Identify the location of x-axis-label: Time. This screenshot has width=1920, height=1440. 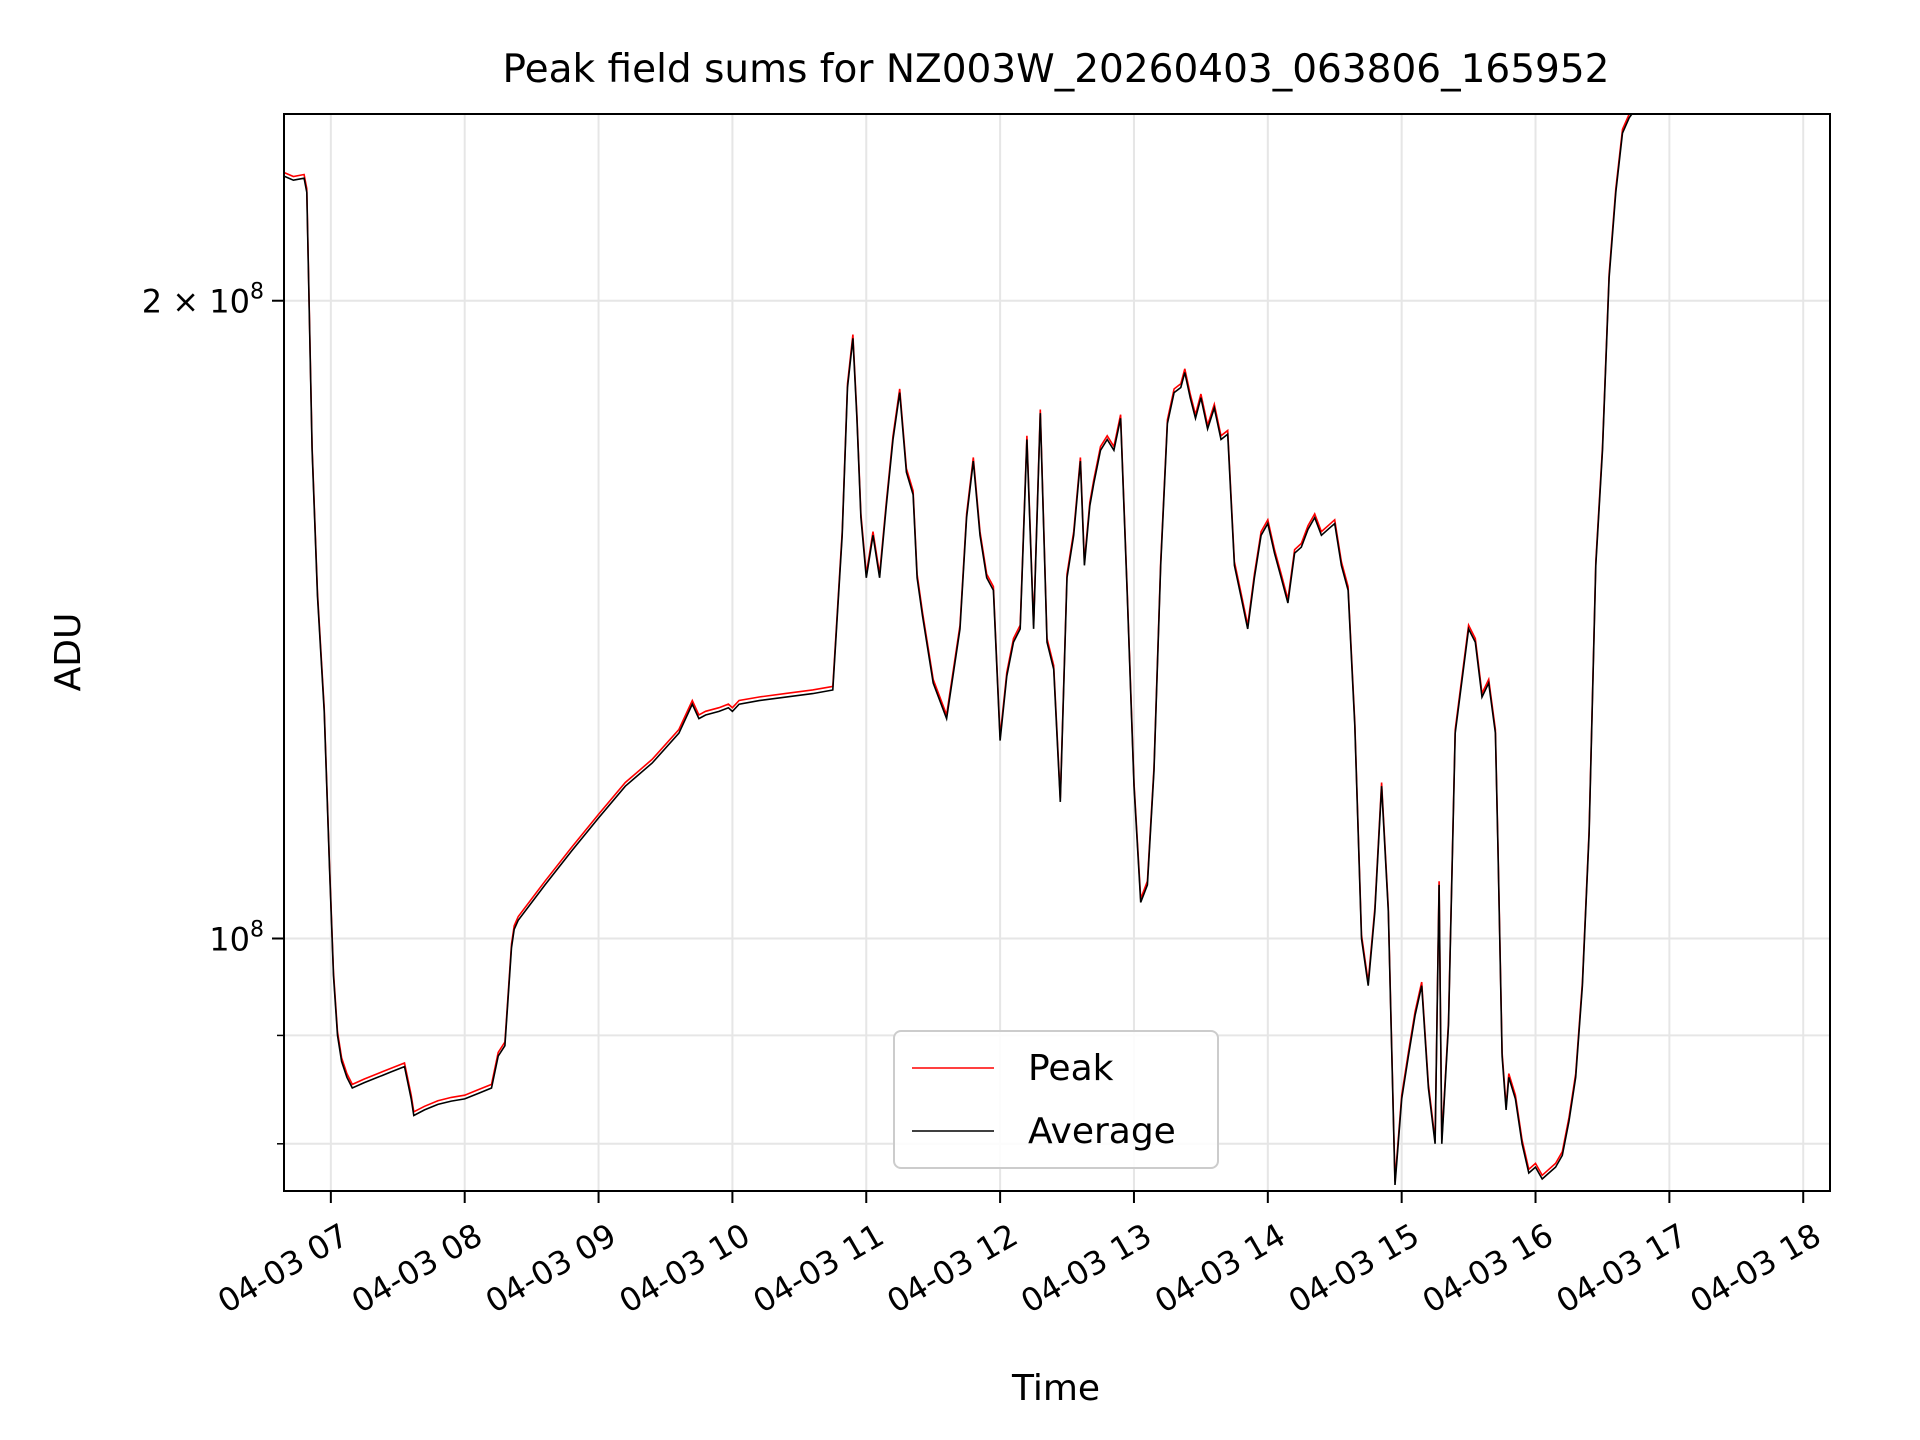
(1055, 1388).